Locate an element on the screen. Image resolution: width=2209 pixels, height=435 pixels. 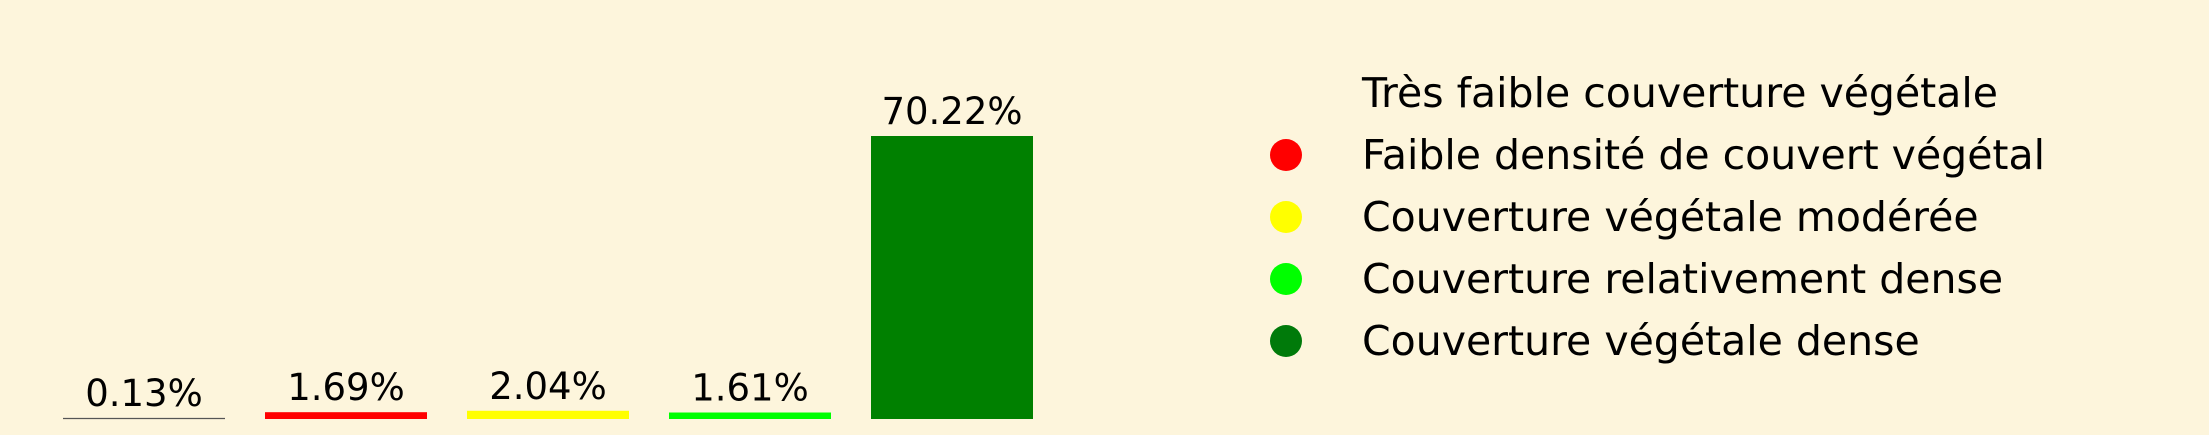
bar-value-label-4: 1.61% is located at coordinates (750, 388).